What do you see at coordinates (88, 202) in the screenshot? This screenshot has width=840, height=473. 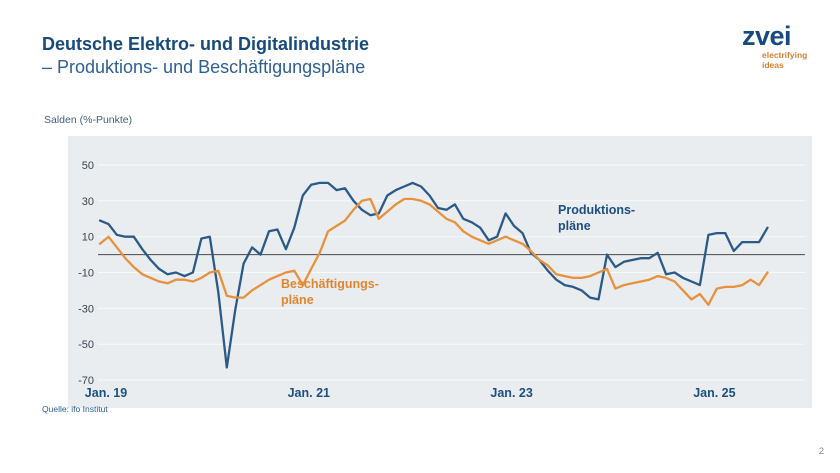 I see `y-axis-tick-label: 30` at bounding box center [88, 202].